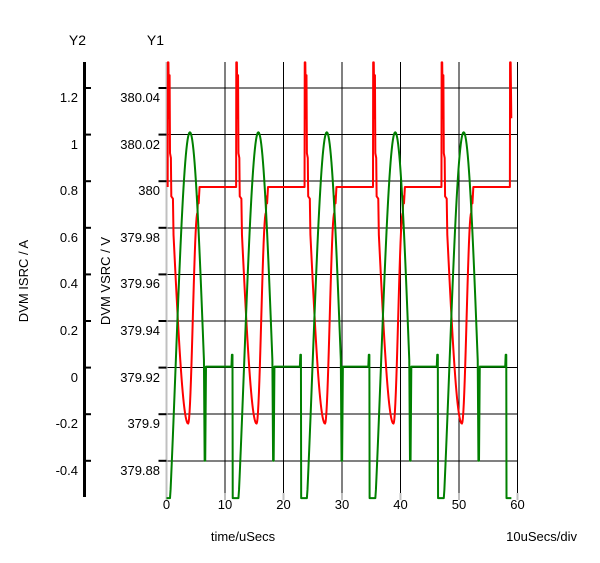 This screenshot has width=600, height=563. I want to click on y2-tick-label: 0.2, so click(68, 330).